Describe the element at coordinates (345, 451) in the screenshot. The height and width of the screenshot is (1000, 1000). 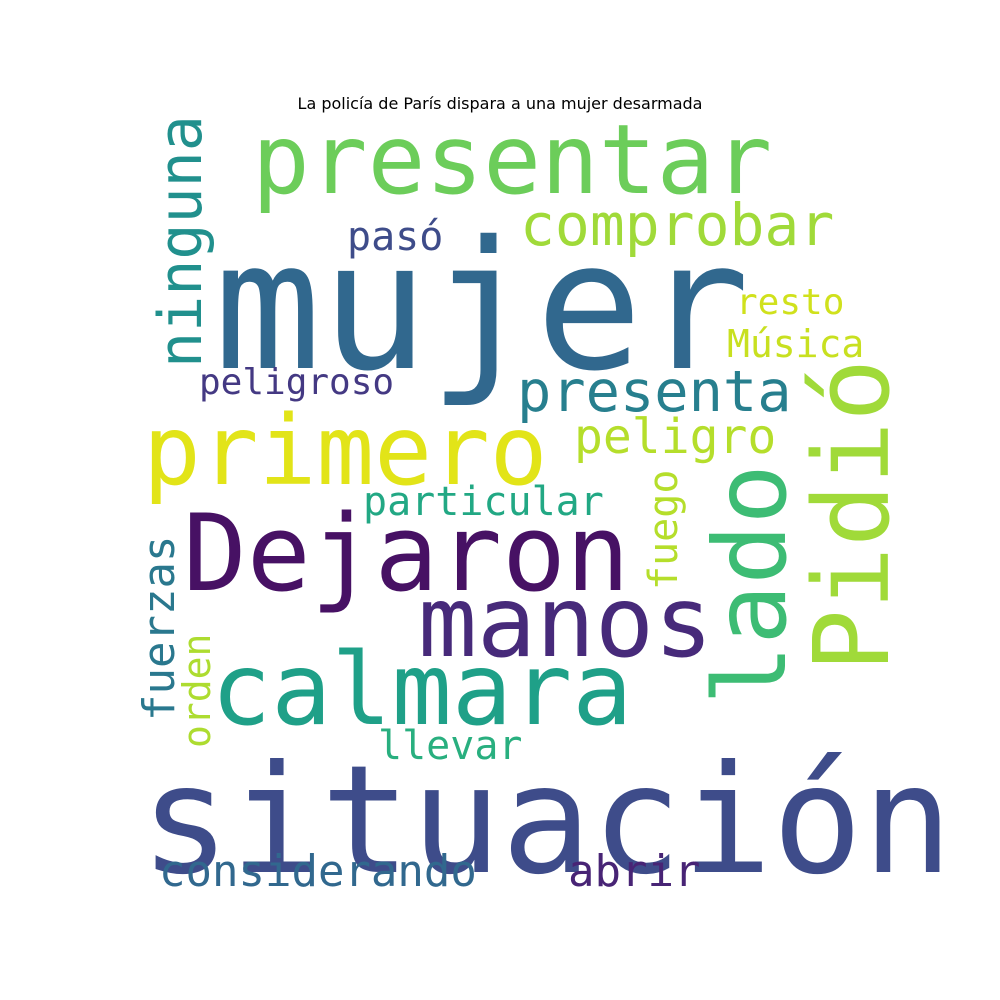
I see `word-primero: primero` at that location.